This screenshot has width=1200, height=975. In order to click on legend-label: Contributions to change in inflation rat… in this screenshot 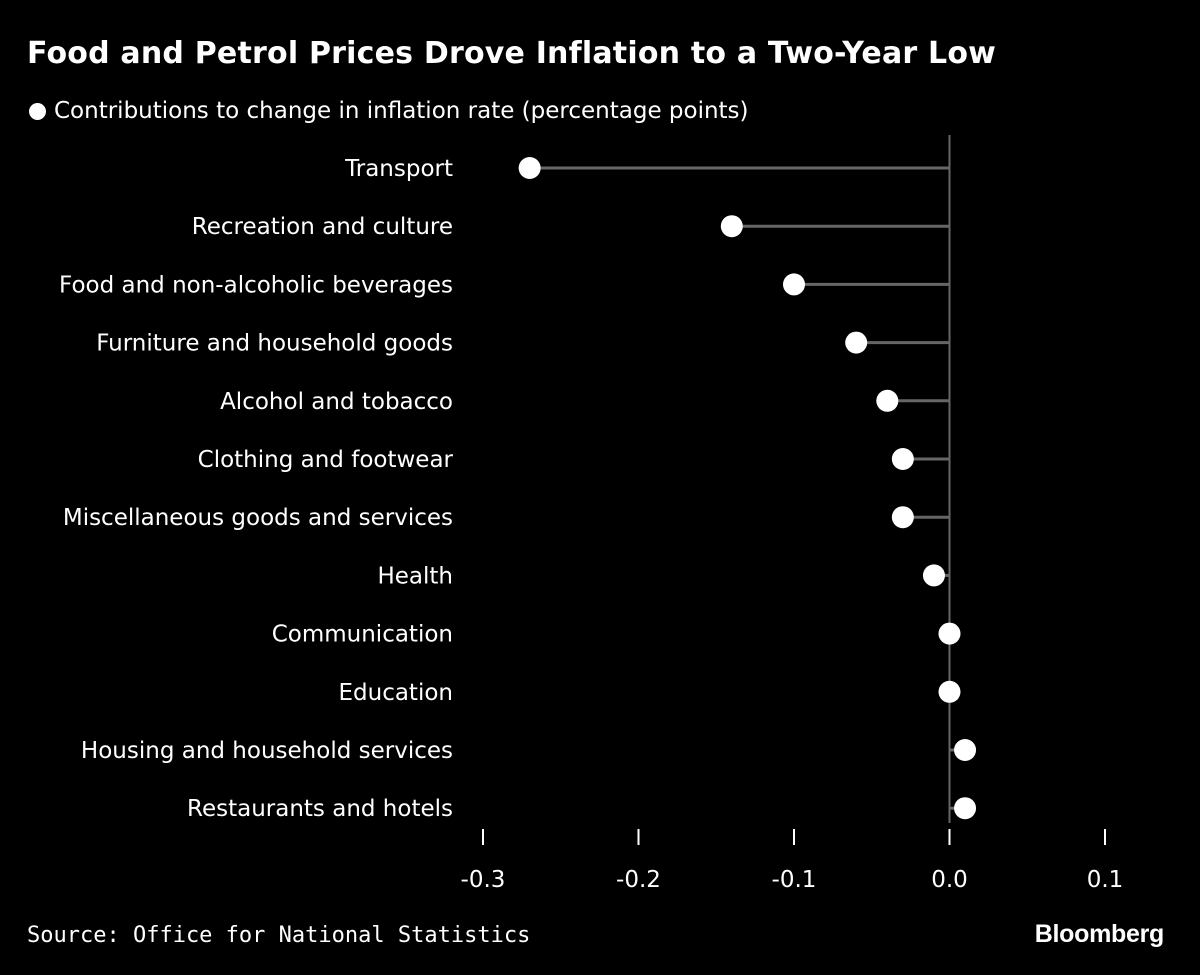, I will do `click(401, 111)`.